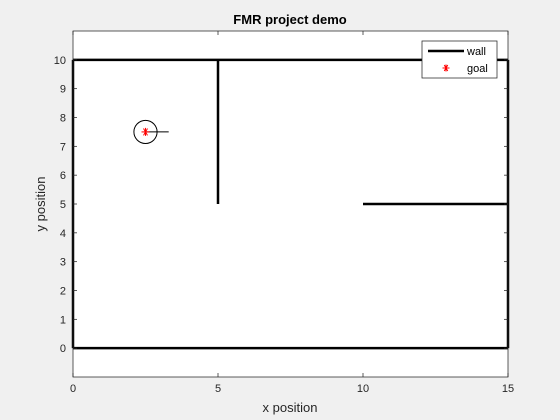 The height and width of the screenshot is (420, 560). I want to click on x-tick-label: 5, so click(218, 389).